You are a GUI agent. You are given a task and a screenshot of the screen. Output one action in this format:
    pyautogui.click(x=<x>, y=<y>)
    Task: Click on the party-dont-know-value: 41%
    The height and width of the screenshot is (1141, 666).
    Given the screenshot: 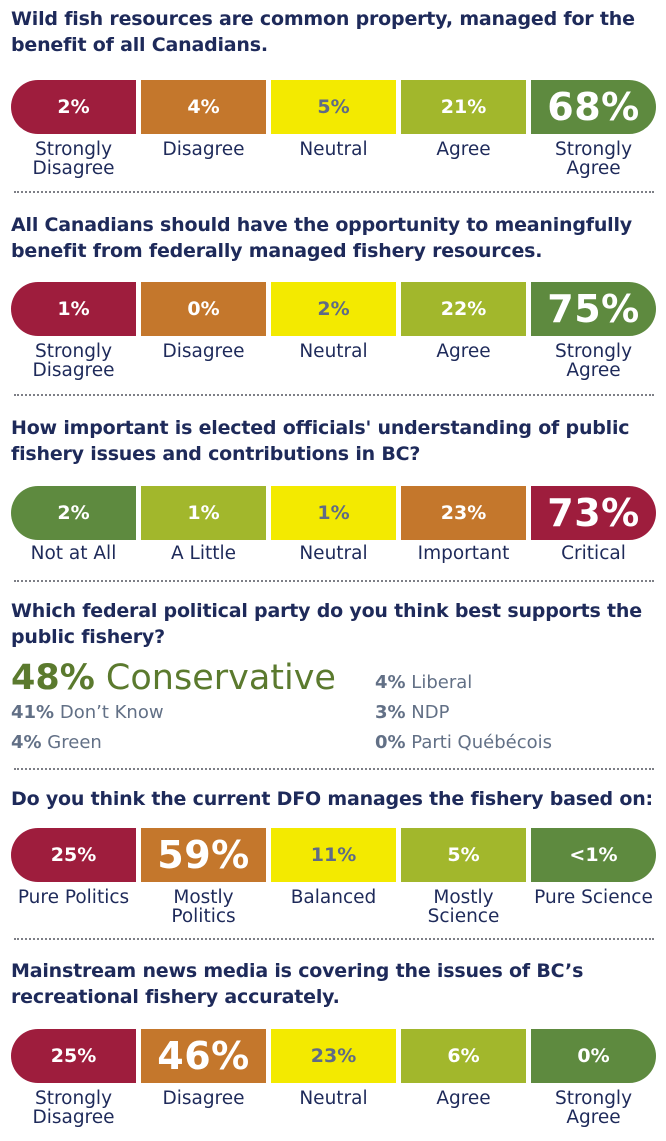 What is the action you would take?
    pyautogui.click(x=33, y=712)
    